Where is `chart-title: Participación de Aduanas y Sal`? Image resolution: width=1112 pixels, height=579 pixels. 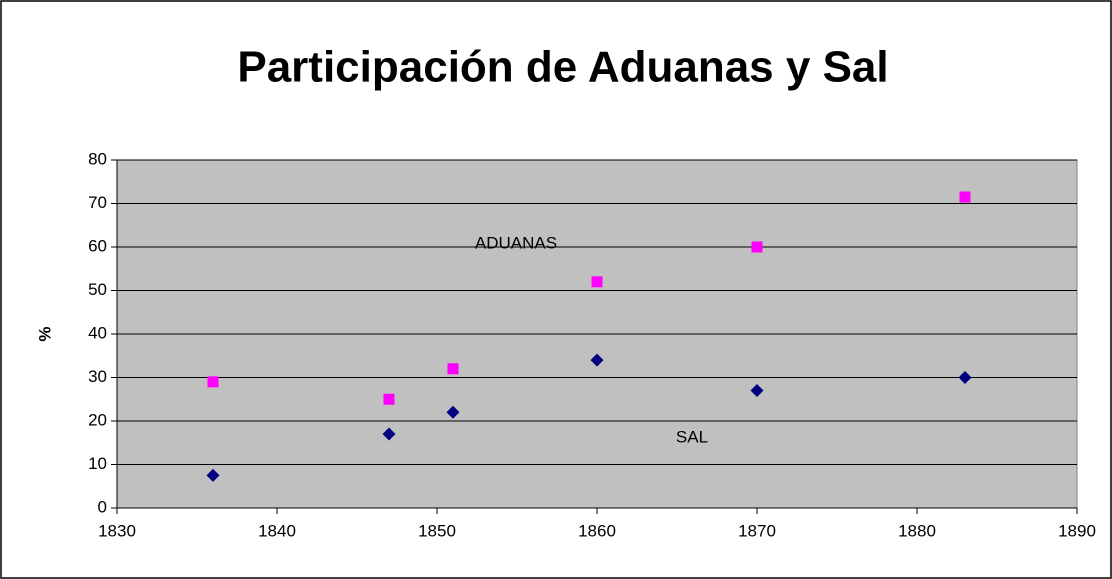 chart-title: Participación de Aduanas y Sal is located at coordinates (562, 67).